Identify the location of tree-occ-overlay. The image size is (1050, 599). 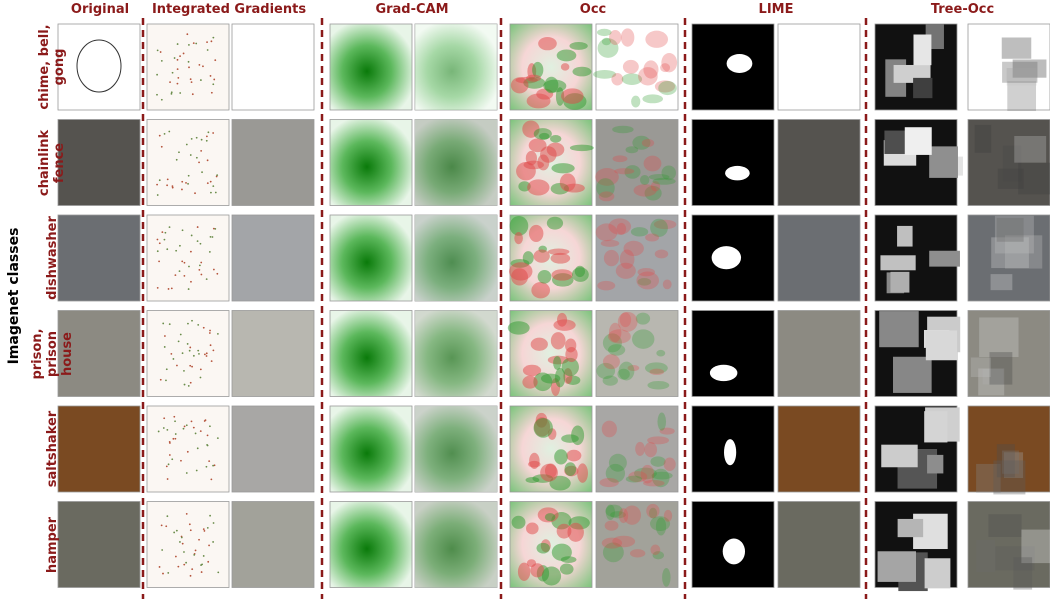
(1008, 544).